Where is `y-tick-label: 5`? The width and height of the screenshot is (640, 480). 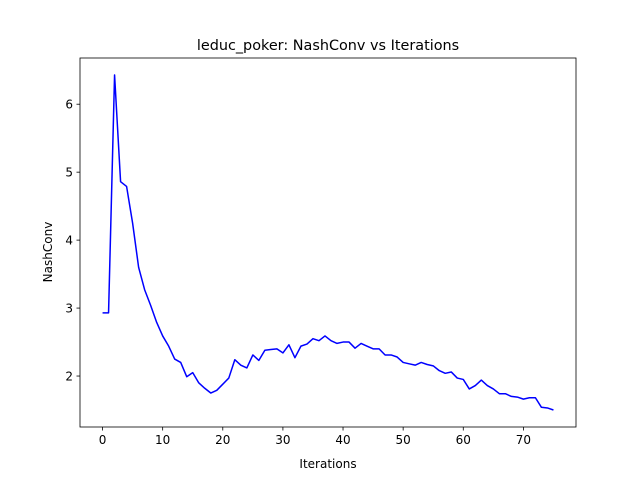
y-tick-label: 5 is located at coordinates (69, 172).